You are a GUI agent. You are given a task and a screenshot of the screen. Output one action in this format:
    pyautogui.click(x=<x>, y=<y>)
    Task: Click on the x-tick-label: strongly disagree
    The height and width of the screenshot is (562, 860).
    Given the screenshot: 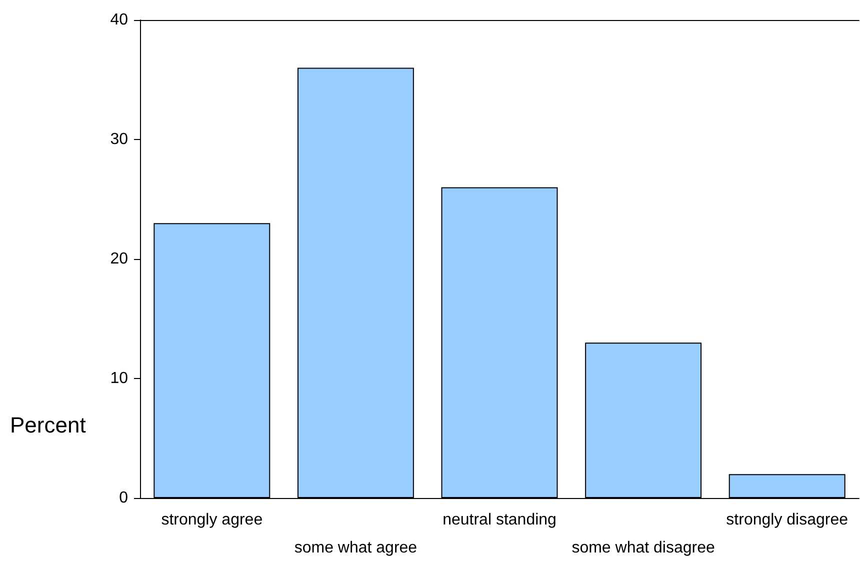 What is the action you would take?
    pyautogui.click(x=787, y=520)
    